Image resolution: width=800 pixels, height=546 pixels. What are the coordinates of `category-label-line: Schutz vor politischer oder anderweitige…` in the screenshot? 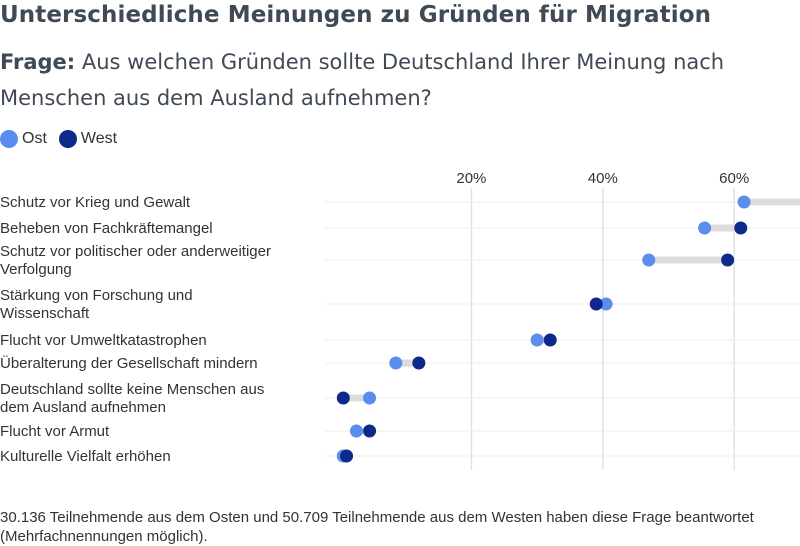 It's located at (135, 251).